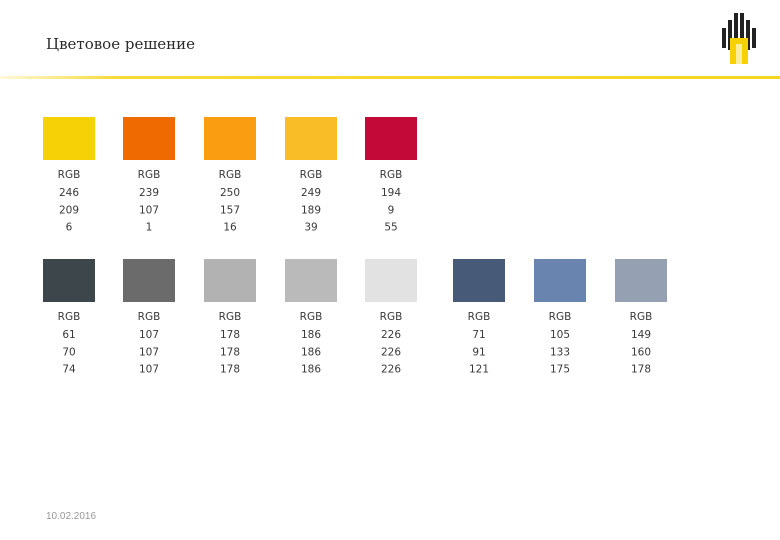 The image size is (780, 540). I want to click on rgb-value: 160, so click(641, 352).